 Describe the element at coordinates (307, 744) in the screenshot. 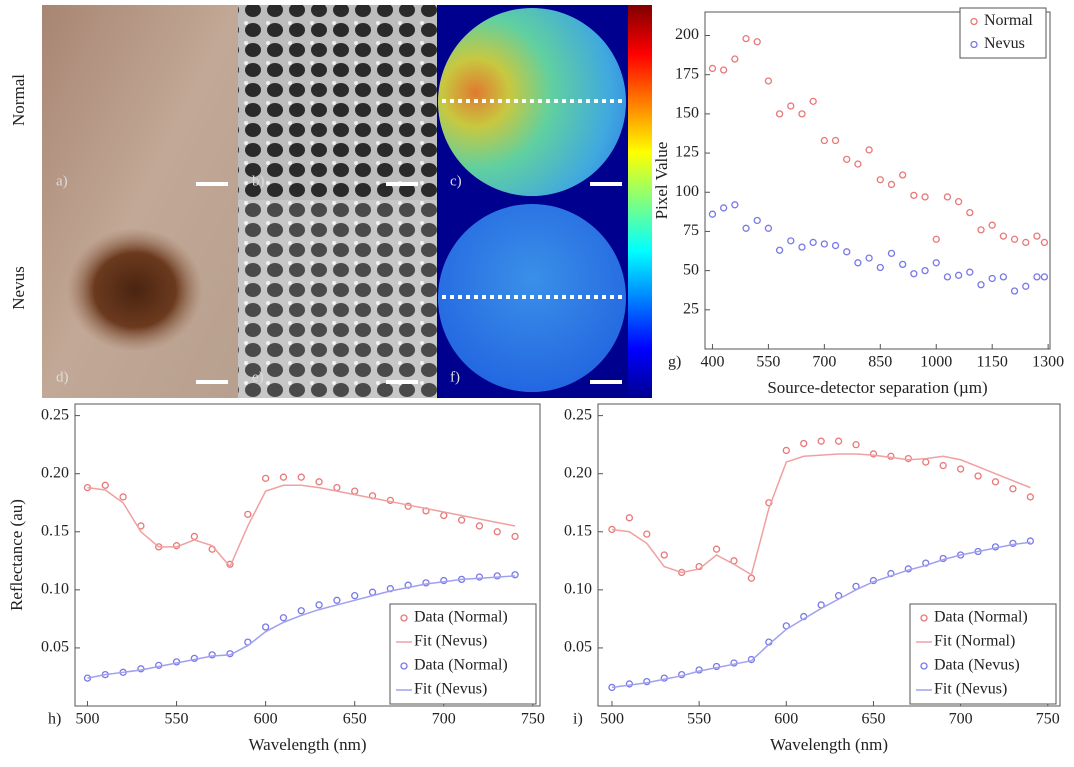

I see `x-axis-label: Wavelength (nm)` at that location.